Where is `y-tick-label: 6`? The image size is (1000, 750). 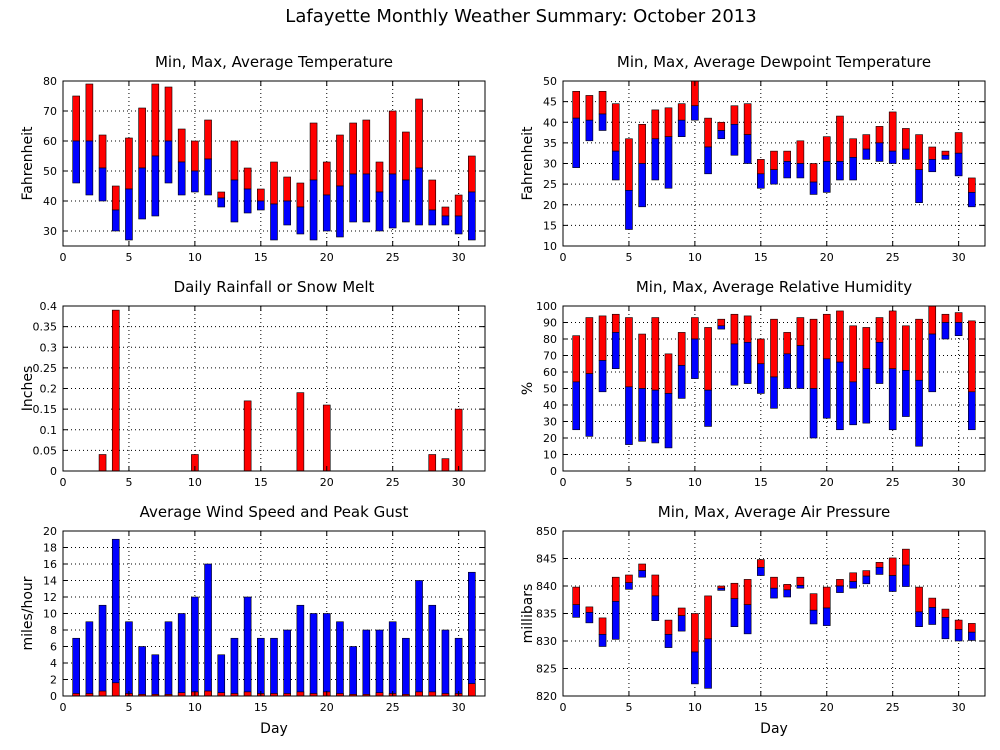
y-tick-label: 6 is located at coordinates (53, 647).